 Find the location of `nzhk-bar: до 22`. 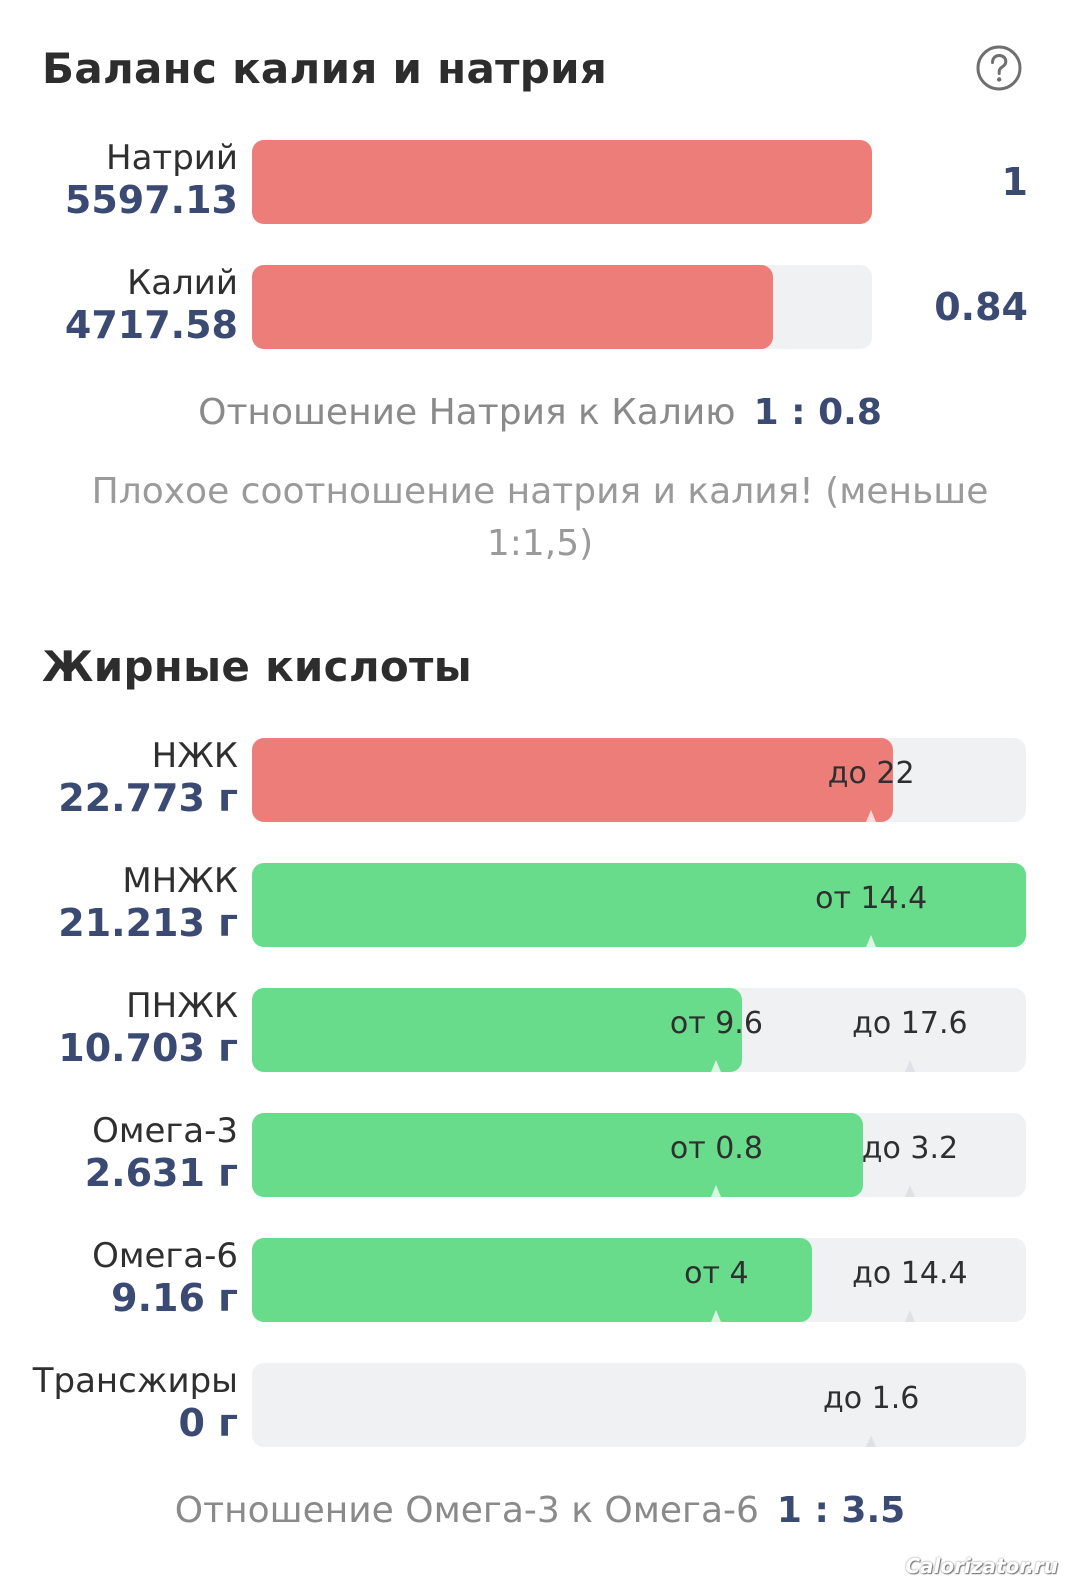

nzhk-bar: до 22 is located at coordinates (639, 780).